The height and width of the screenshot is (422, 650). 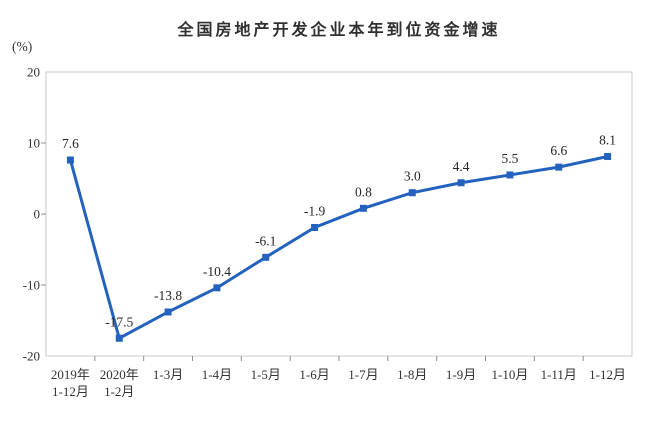 I want to click on y-axis-tick-label: 10, so click(x=33, y=143).